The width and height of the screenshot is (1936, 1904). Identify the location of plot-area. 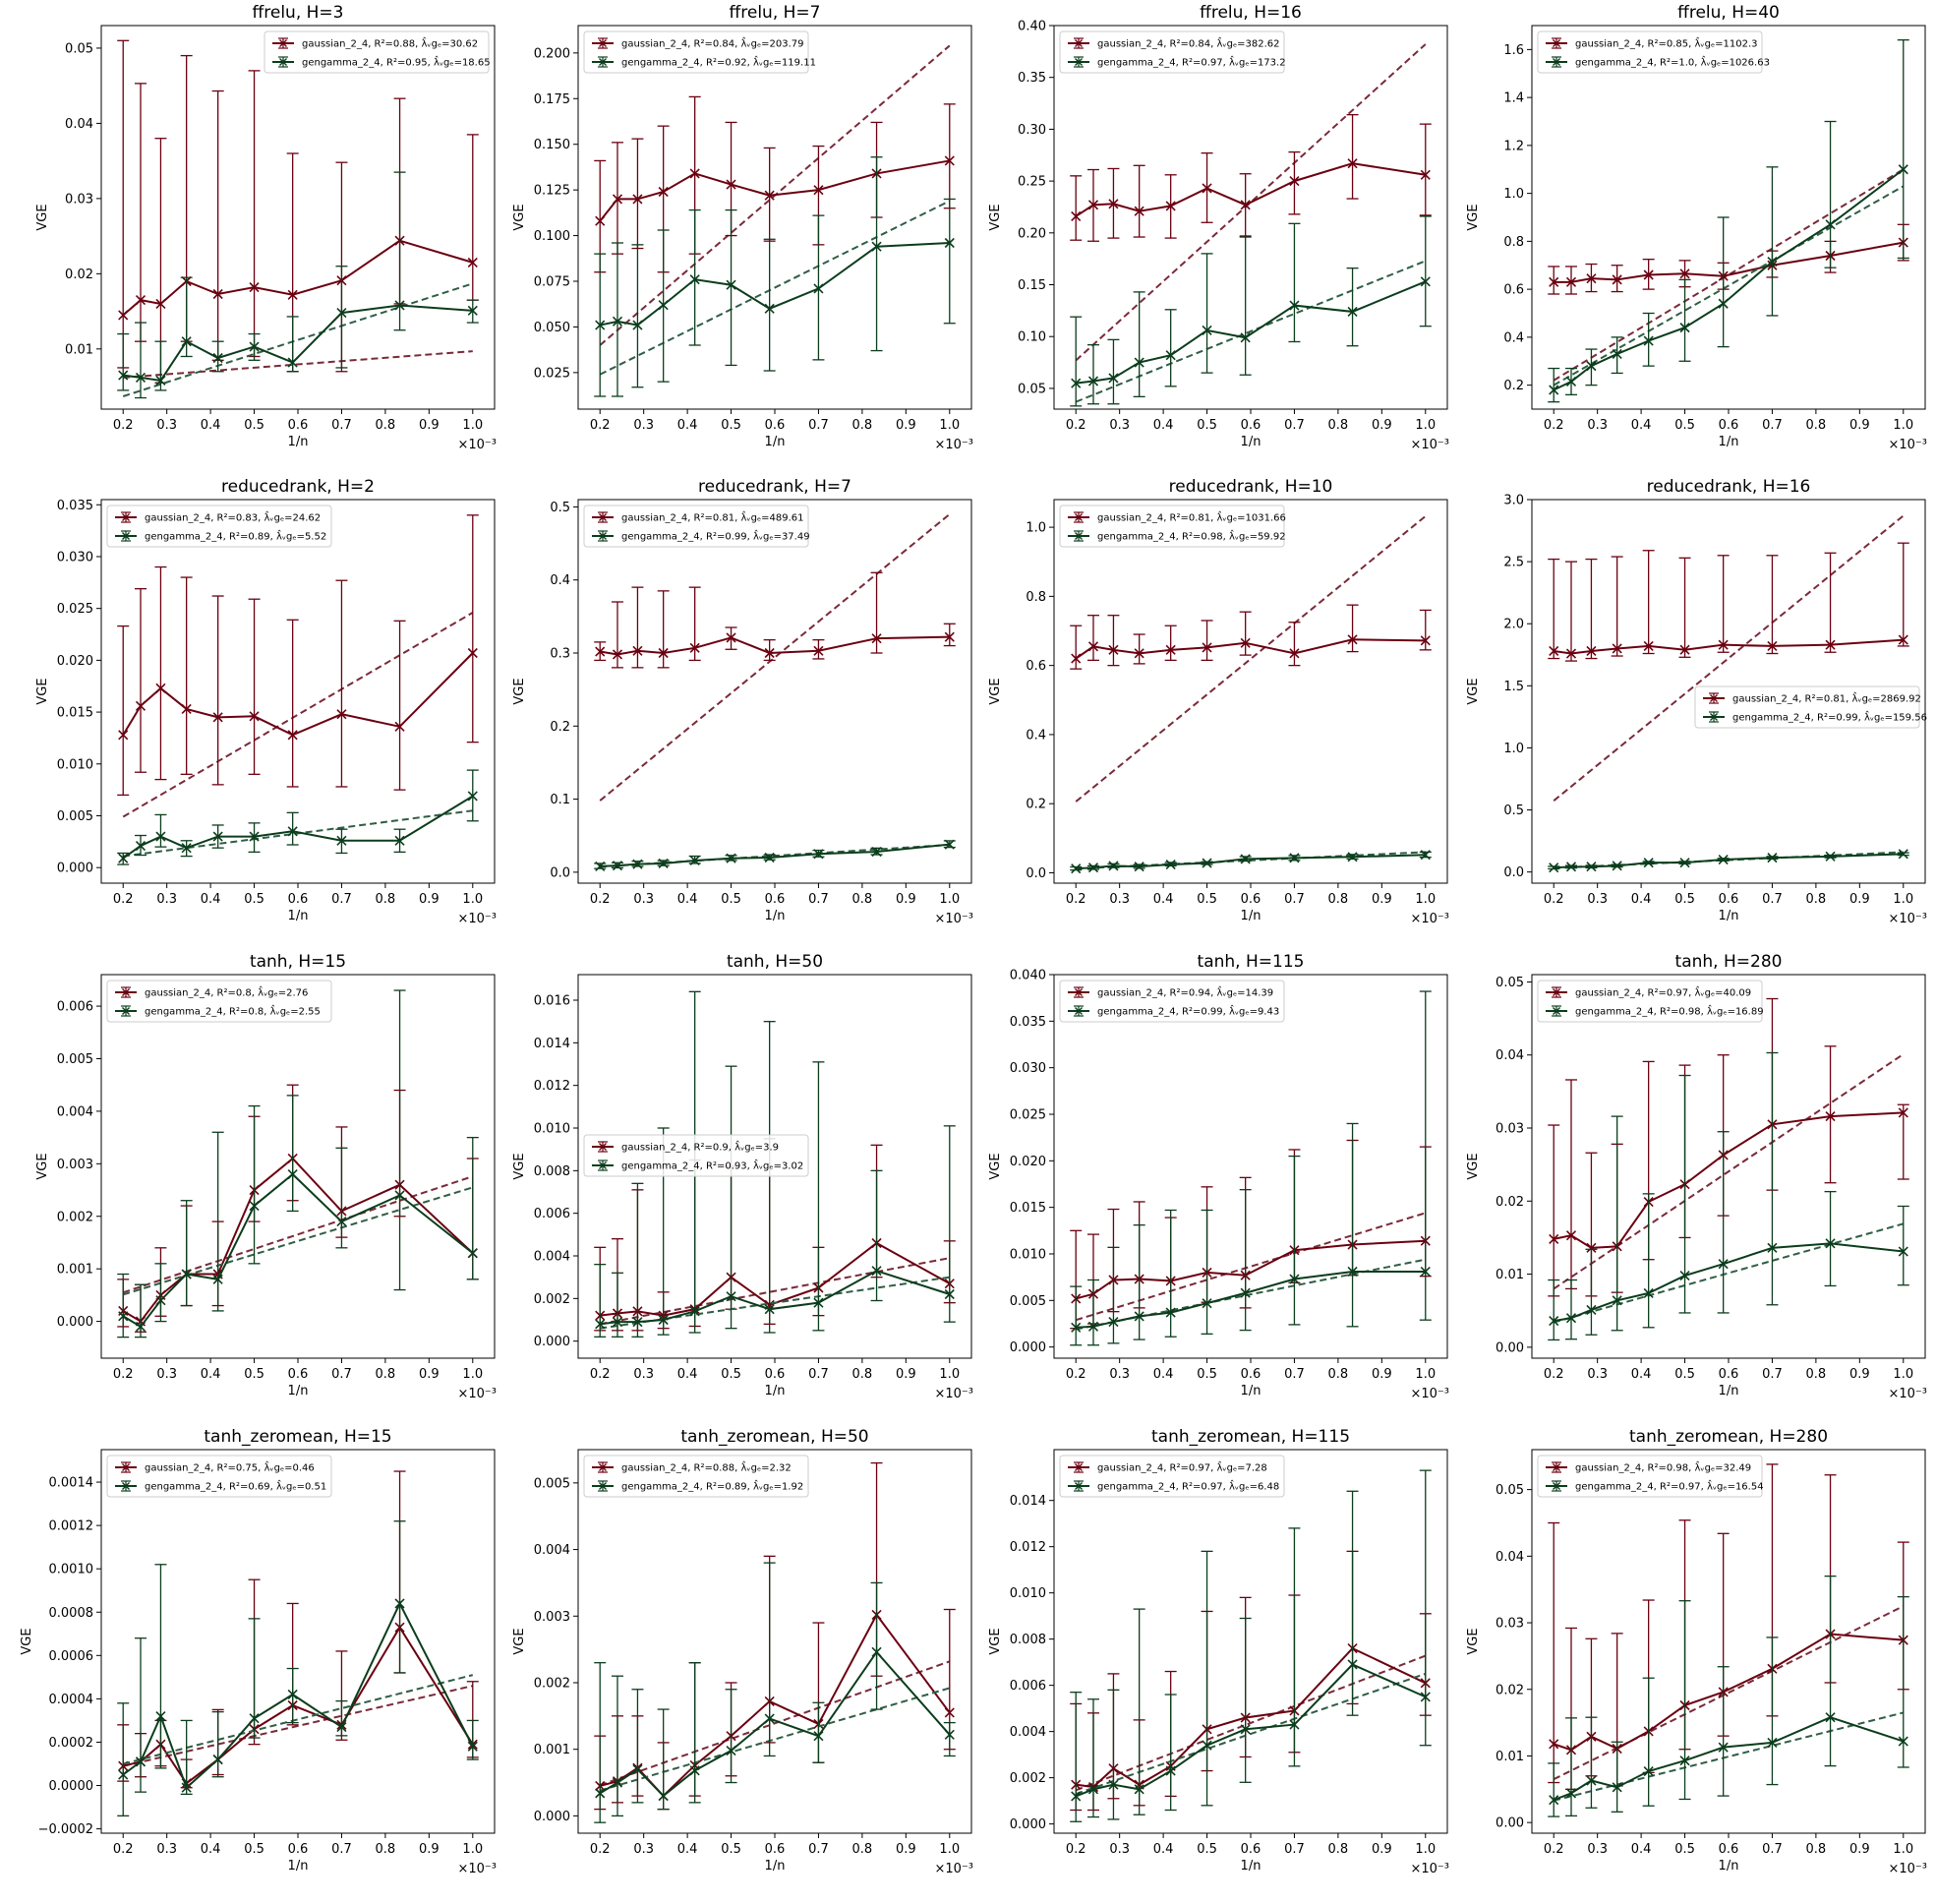
(298, 689).